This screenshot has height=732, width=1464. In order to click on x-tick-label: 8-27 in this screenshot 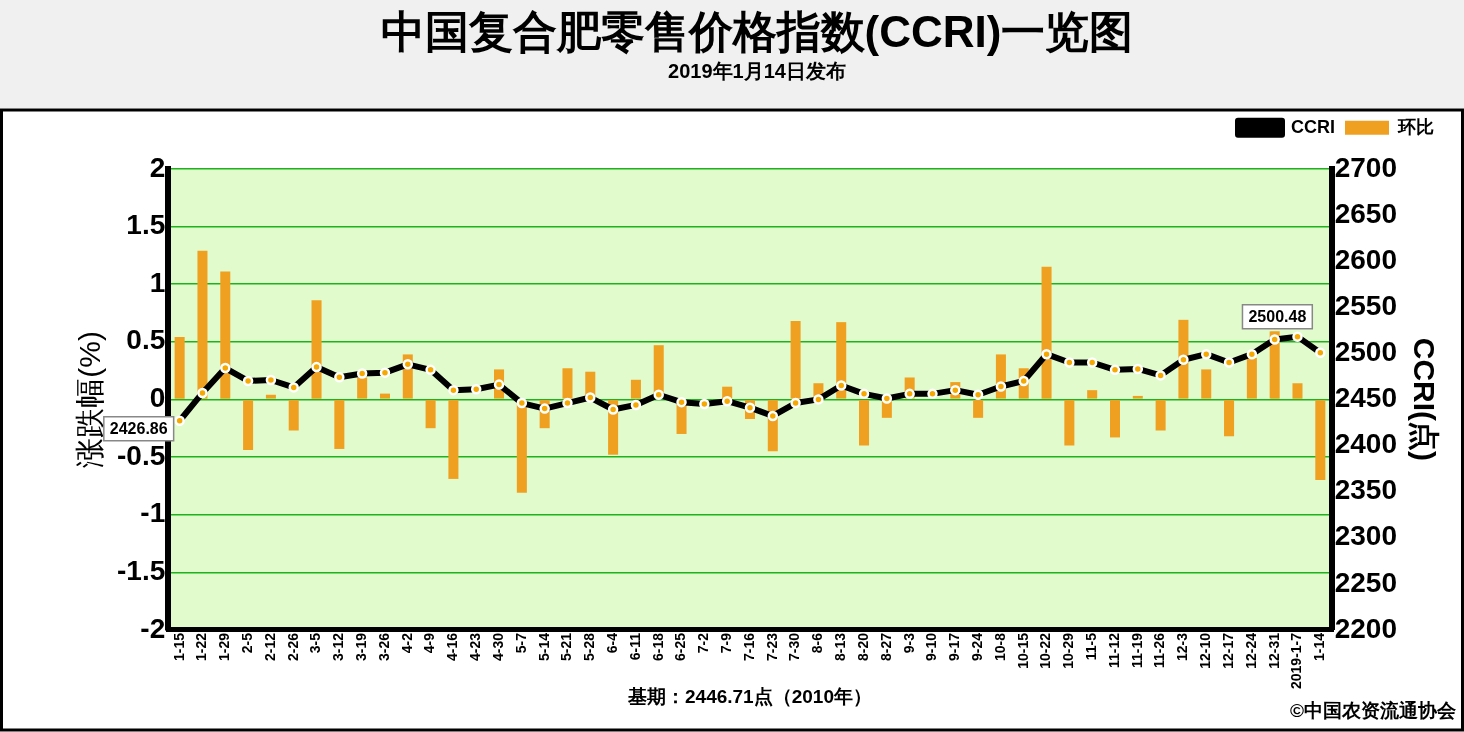, I will do `click(885, 646)`.